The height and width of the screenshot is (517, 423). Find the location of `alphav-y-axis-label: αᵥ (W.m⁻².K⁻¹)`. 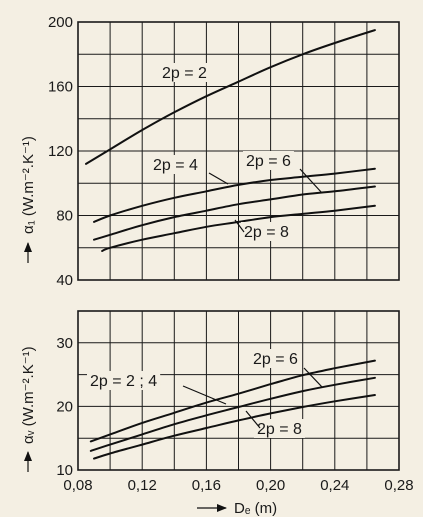

alphav-y-axis-label: αᵥ (W.m⁻².K⁻¹) is located at coordinates (28, 395).